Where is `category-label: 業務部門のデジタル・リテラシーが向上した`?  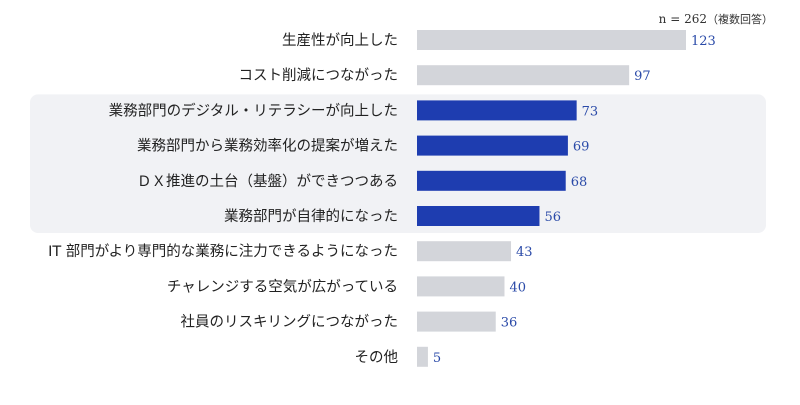 category-label: 業務部門のデジタル・リテラシーが向上した is located at coordinates (253, 110).